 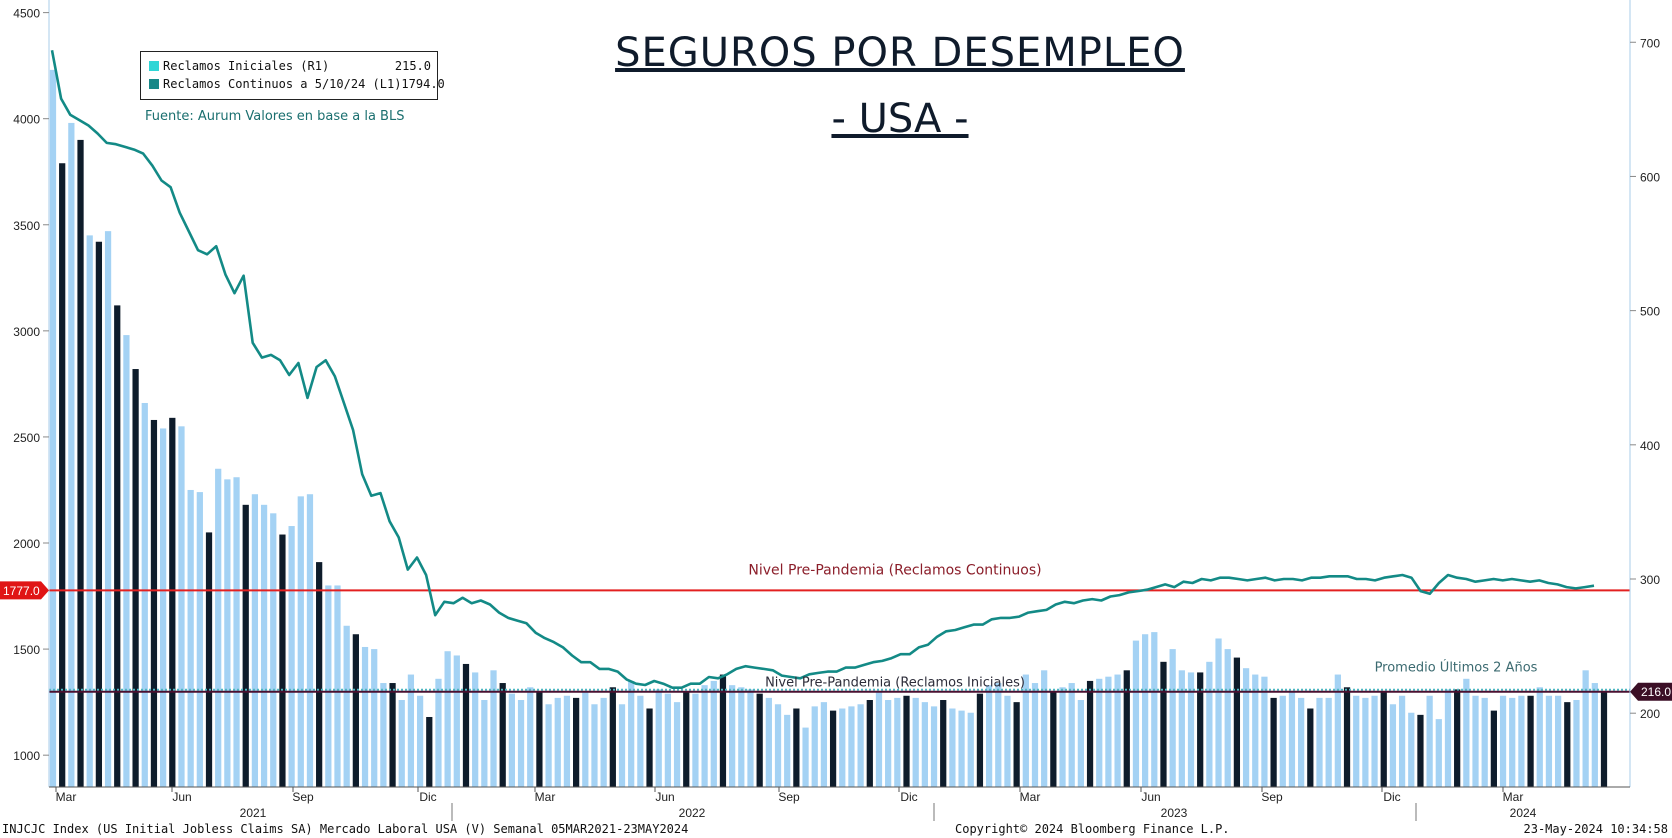 What do you see at coordinates (24, 590) in the screenshot?
I see `left-value-flag: 1777.0` at bounding box center [24, 590].